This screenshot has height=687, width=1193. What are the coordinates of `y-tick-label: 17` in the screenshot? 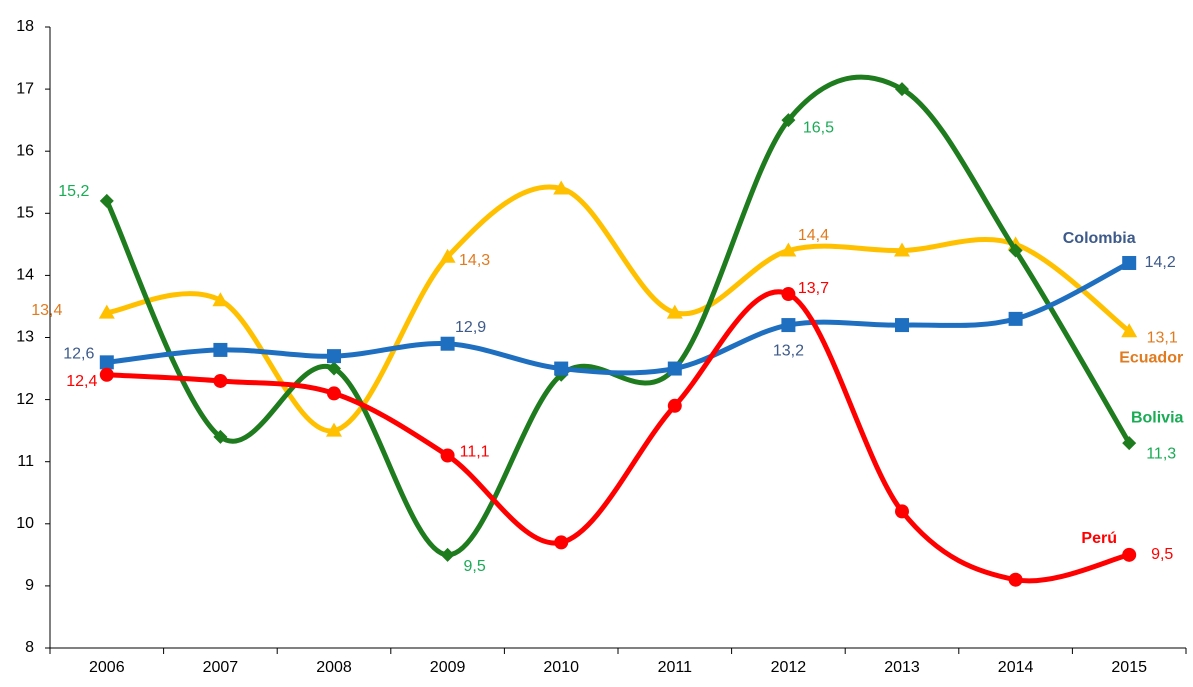 It's located at (25, 88).